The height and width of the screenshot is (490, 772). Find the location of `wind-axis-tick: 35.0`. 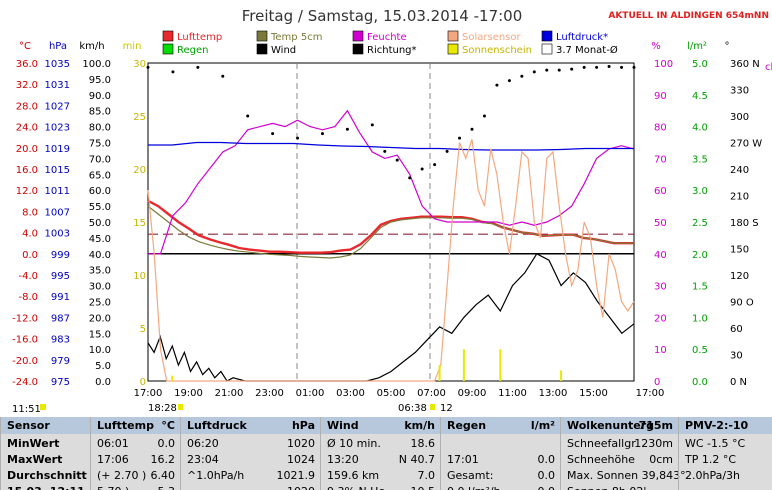

wind-axis-tick: 35.0 is located at coordinates (100, 271).